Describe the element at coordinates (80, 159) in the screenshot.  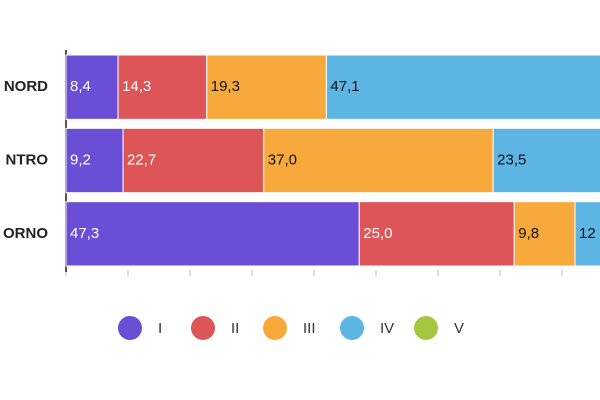
I see `value-label: 9,2` at that location.